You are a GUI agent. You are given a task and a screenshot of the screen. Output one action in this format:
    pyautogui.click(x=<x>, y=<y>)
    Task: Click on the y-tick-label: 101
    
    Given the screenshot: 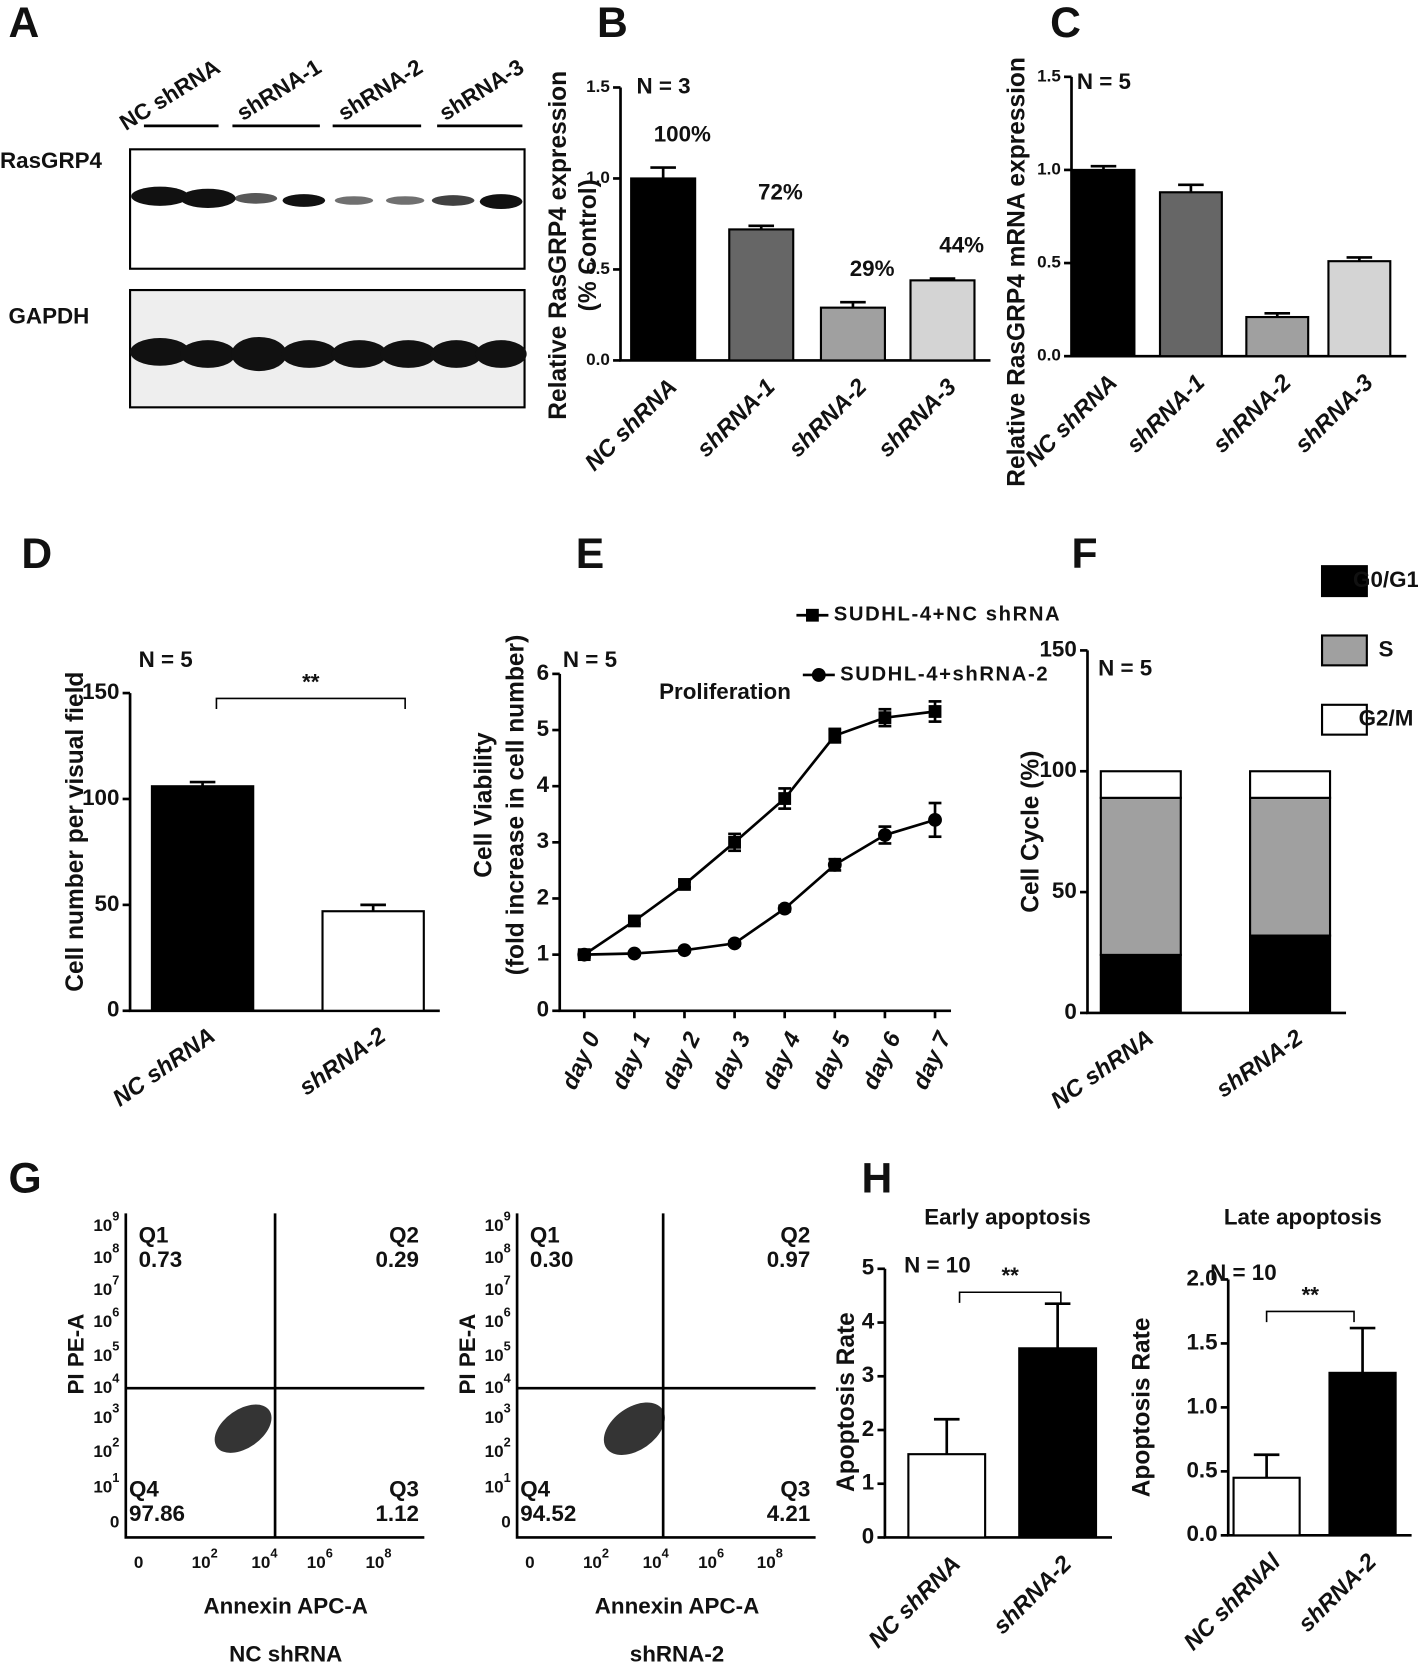 What is the action you would take?
    pyautogui.click(x=106, y=1483)
    